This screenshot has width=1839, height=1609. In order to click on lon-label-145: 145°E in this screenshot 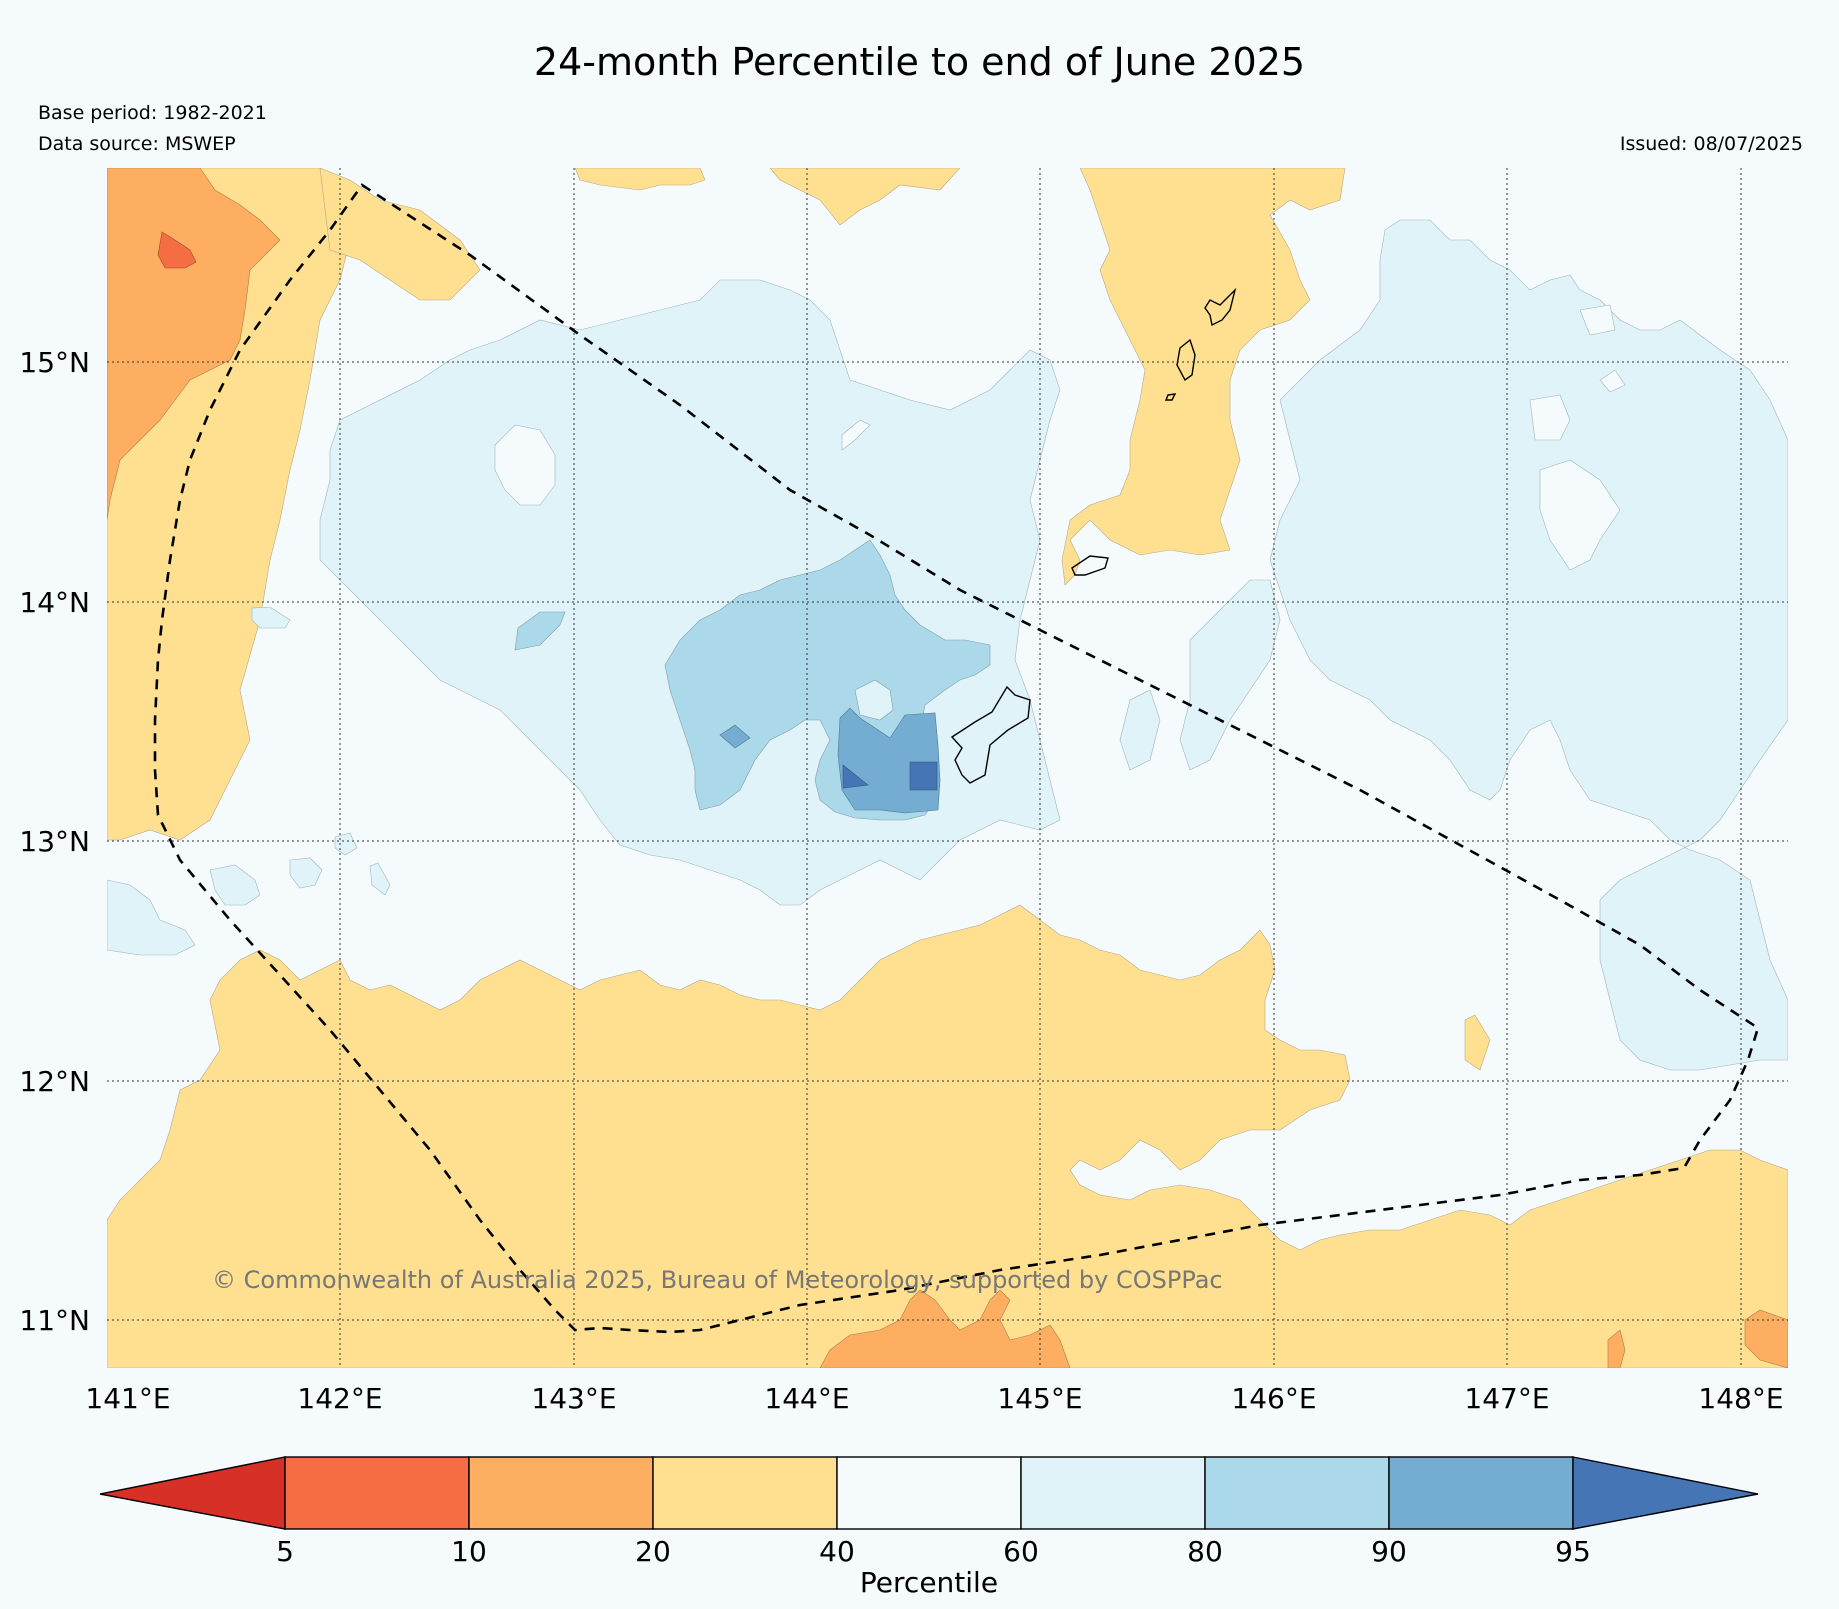, I will do `click(1039, 1398)`.